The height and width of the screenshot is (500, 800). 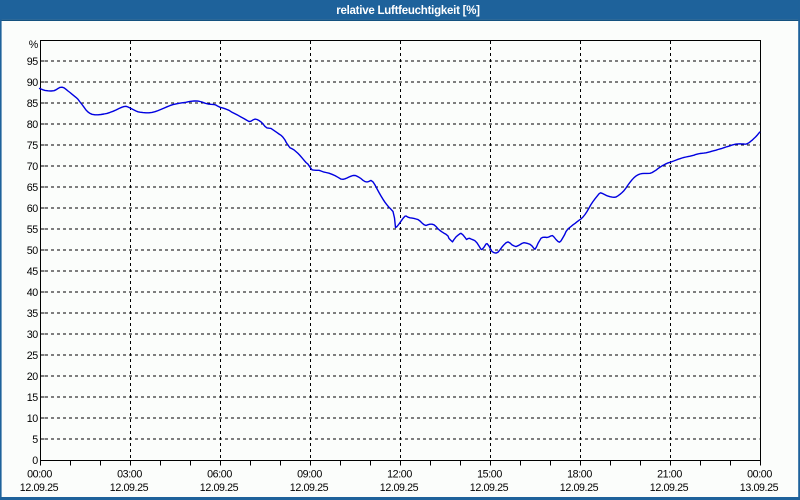 I want to click on svg-text: 45, so click(x=33, y=272).